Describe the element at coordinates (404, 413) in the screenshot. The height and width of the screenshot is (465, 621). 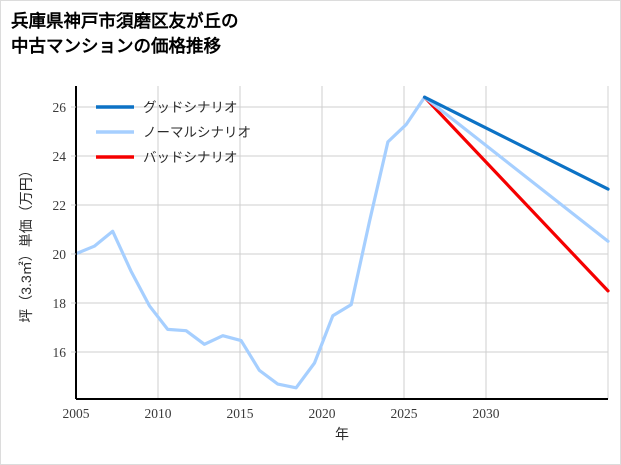
I see `x-tick-label: 2025` at that location.